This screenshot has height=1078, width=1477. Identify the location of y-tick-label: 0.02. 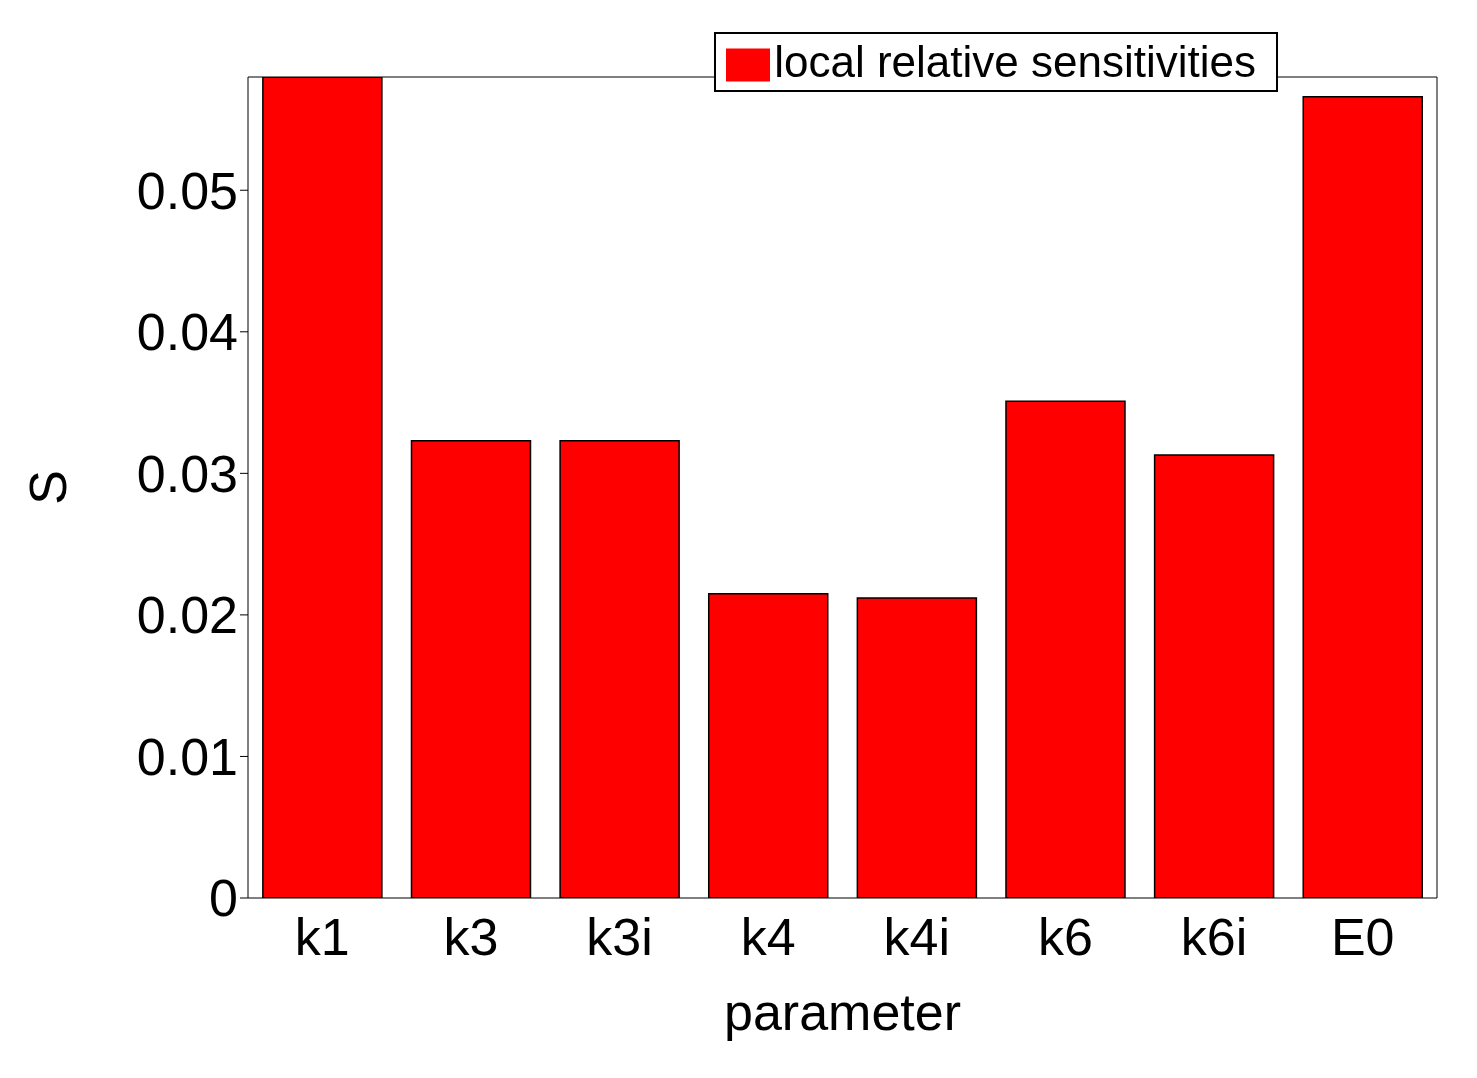
(187, 615).